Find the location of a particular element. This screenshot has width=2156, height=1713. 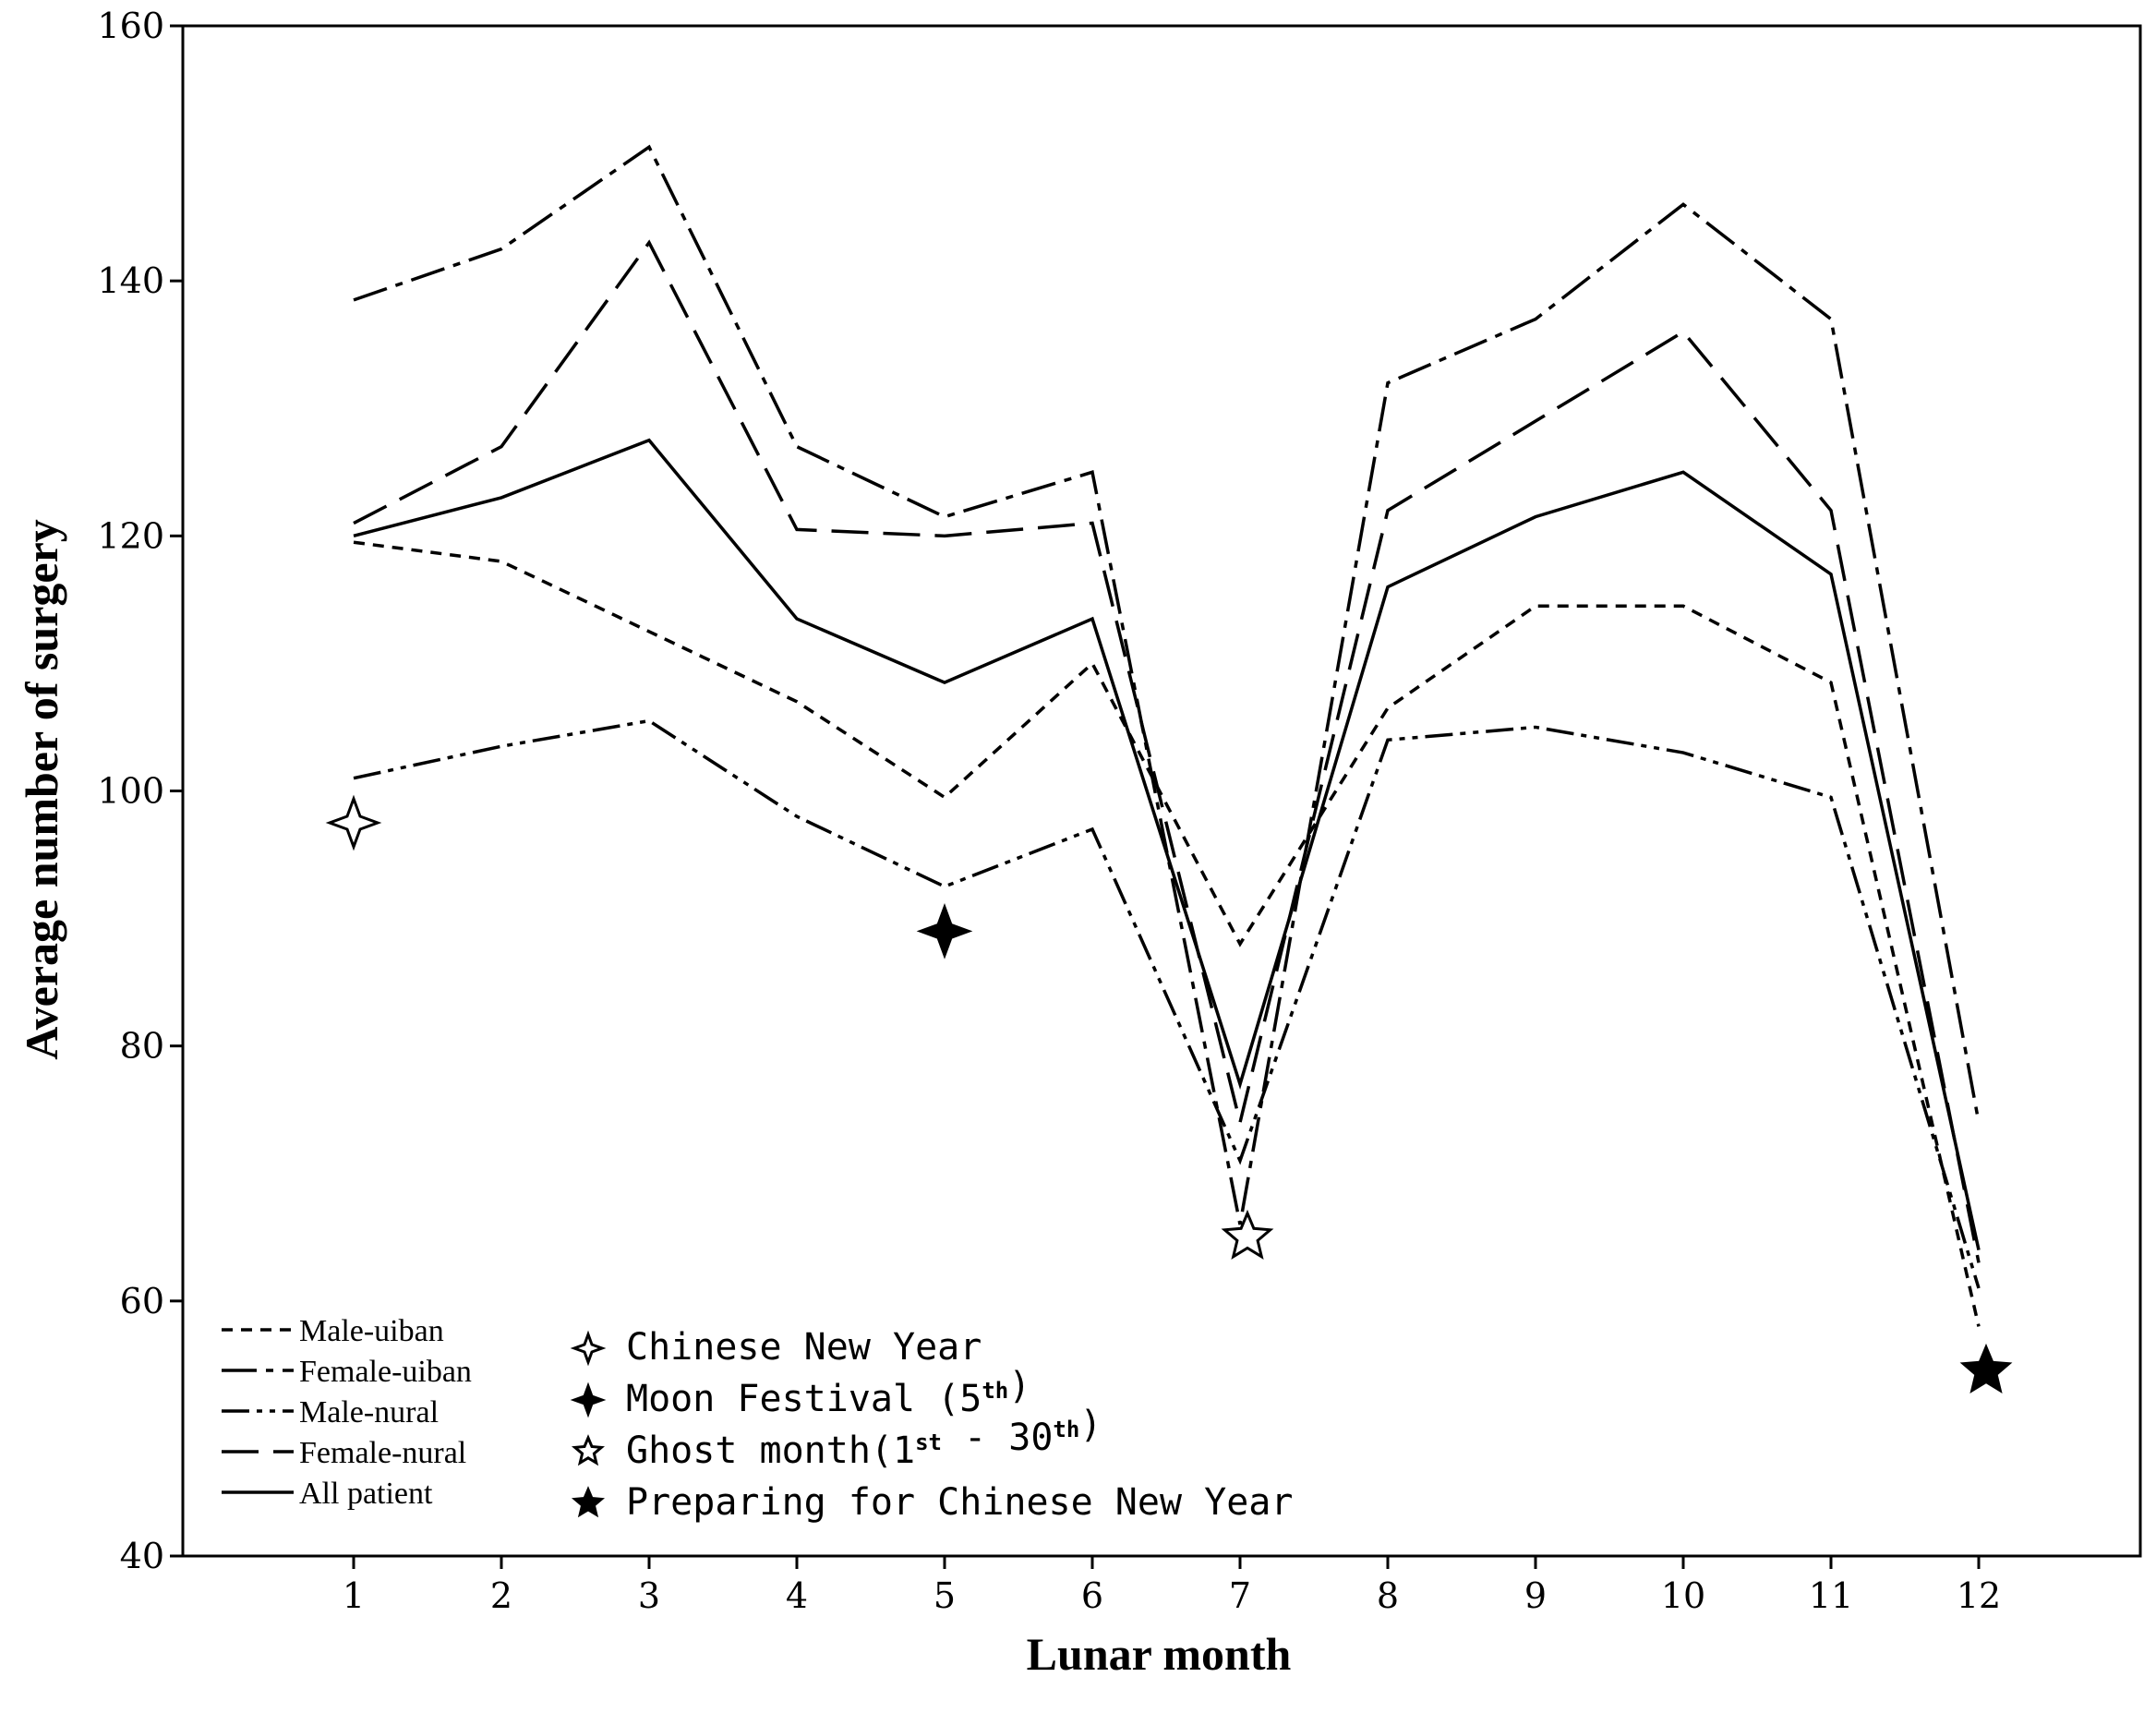

legend-label: Female-nural is located at coordinates (382, 1453).